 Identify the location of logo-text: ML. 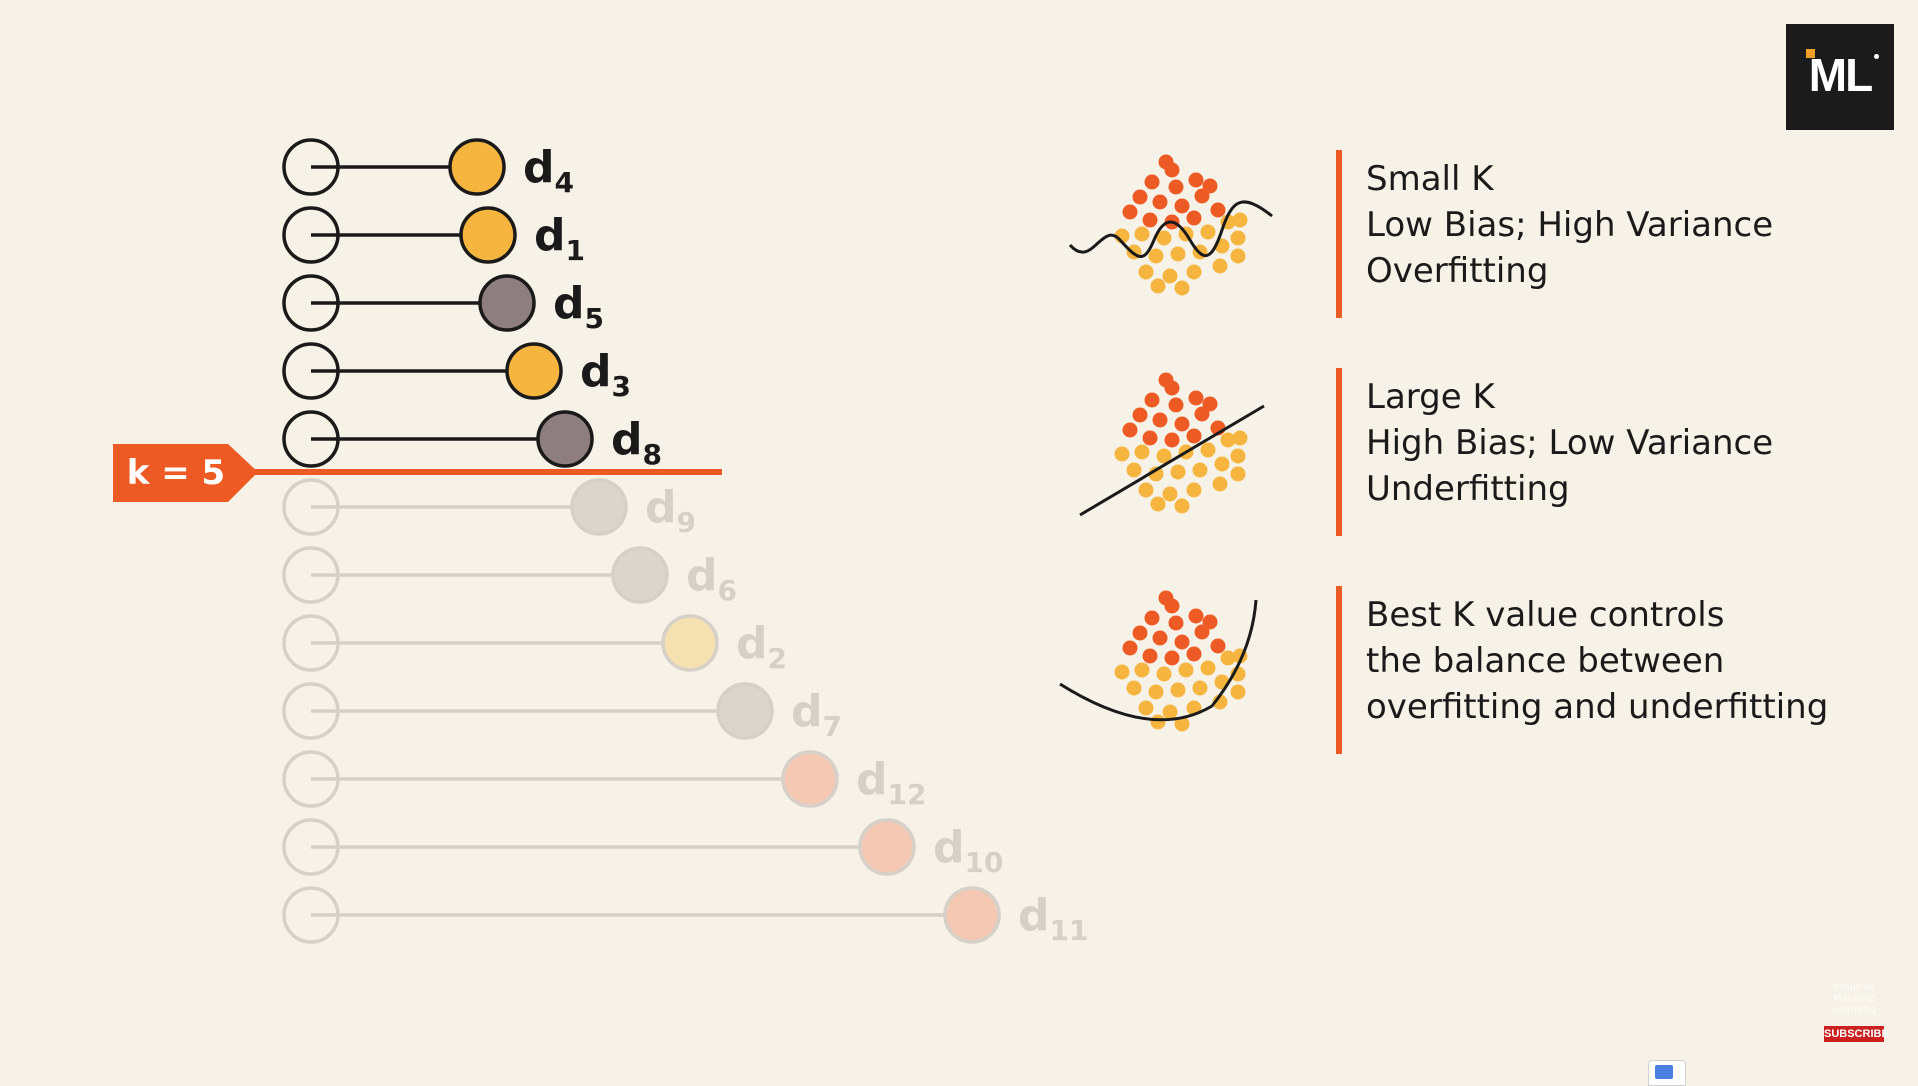
(1840, 75).